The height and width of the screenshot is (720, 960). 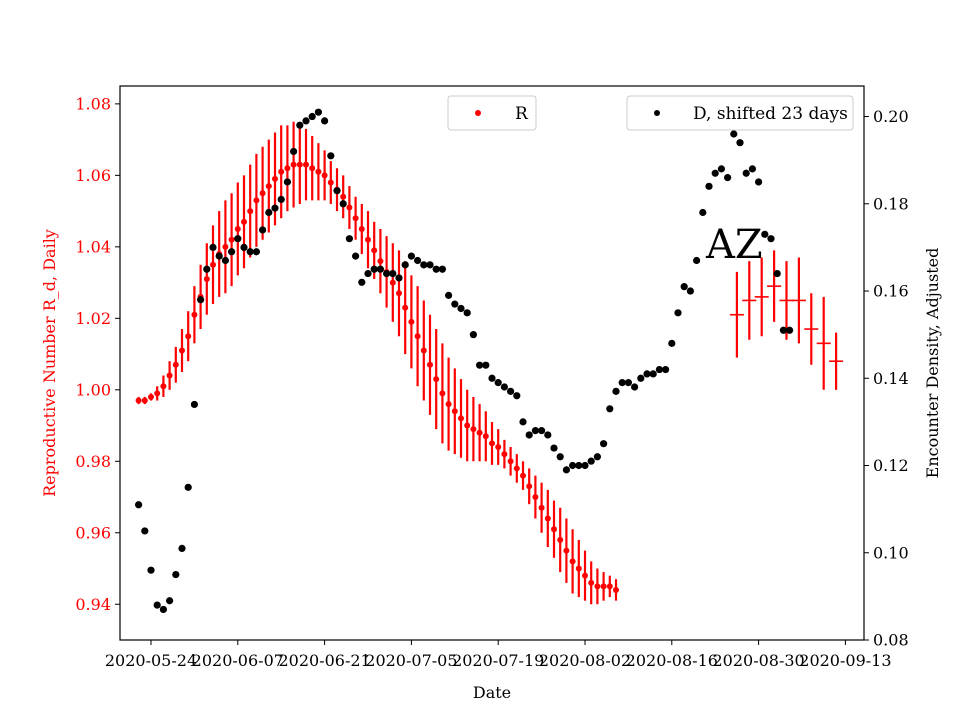 What do you see at coordinates (891, 552) in the screenshot?
I see `right-y-tick-label: 0.10` at bounding box center [891, 552].